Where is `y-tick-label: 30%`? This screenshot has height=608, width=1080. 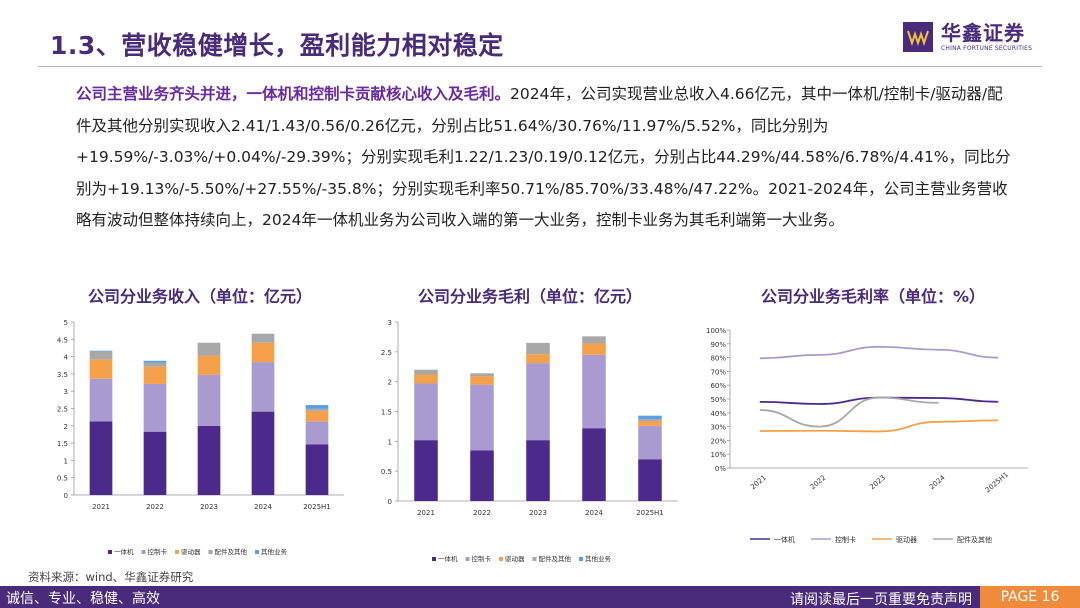
y-tick-label: 30% is located at coordinates (718, 428).